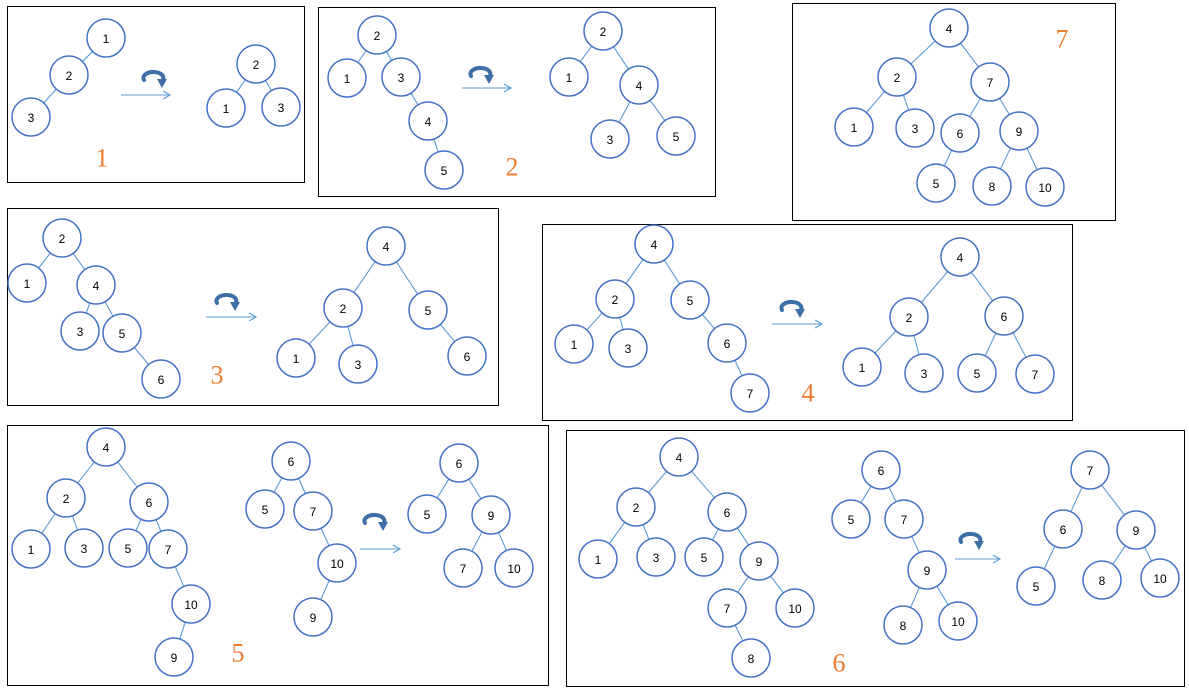 This screenshot has width=1189, height=696. Describe the element at coordinates (948, 315) in the screenshot. I see `panel-4-tree-2: 4 2 6 1 3 5 7` at that location.